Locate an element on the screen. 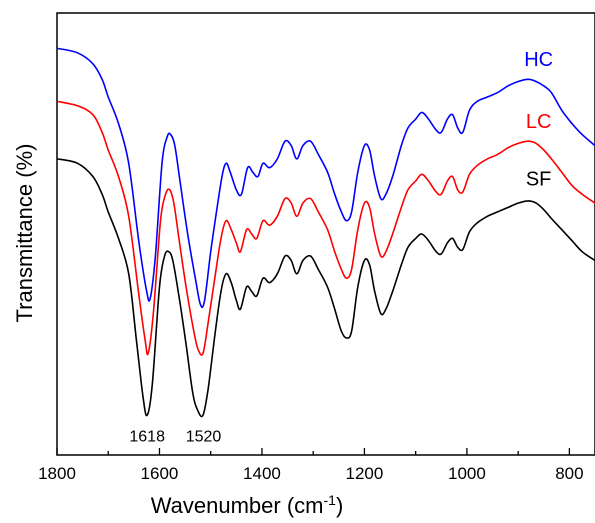 Image resolution: width=595 pixels, height=523 pixels. y-axis-title: Transmittance (%) is located at coordinates (24, 233).